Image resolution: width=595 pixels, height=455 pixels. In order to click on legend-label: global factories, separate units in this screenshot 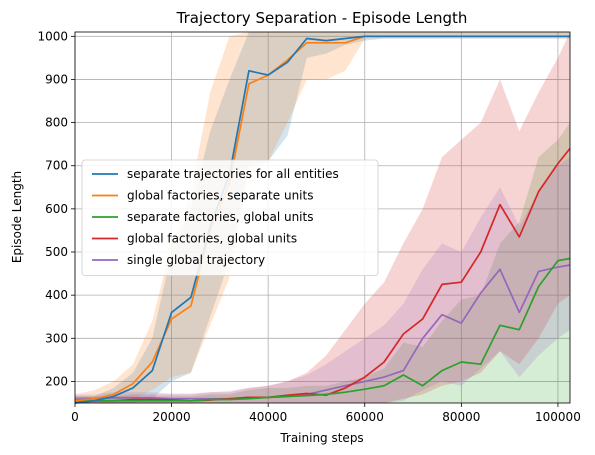, I will do `click(220, 196)`.